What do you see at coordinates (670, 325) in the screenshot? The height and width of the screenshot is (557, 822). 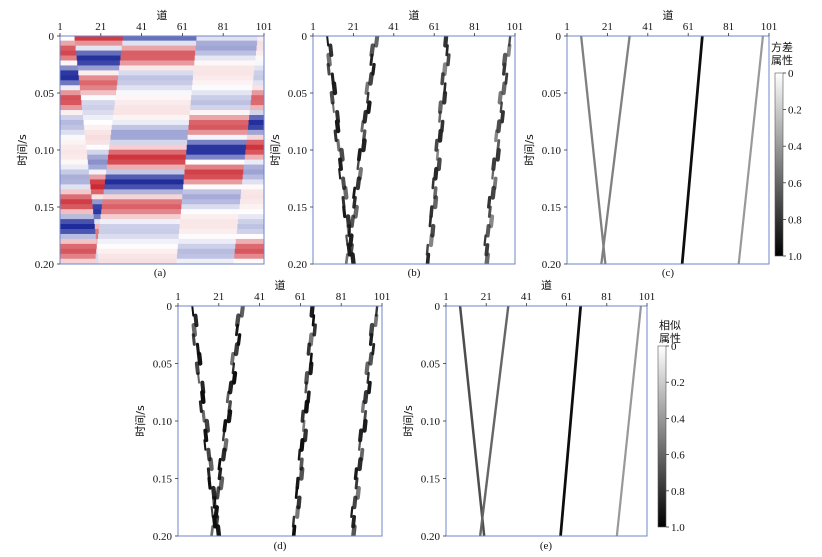 I see `colorbar-title: 相似` at bounding box center [670, 325].